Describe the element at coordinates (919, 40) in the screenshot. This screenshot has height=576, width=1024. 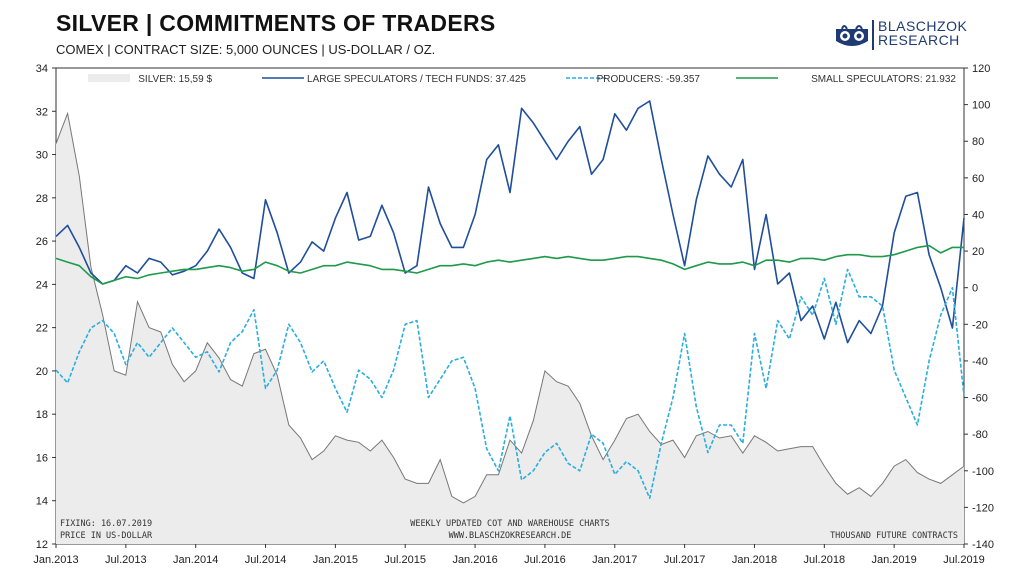
I see `logo-line-2: RESEARCH` at that location.